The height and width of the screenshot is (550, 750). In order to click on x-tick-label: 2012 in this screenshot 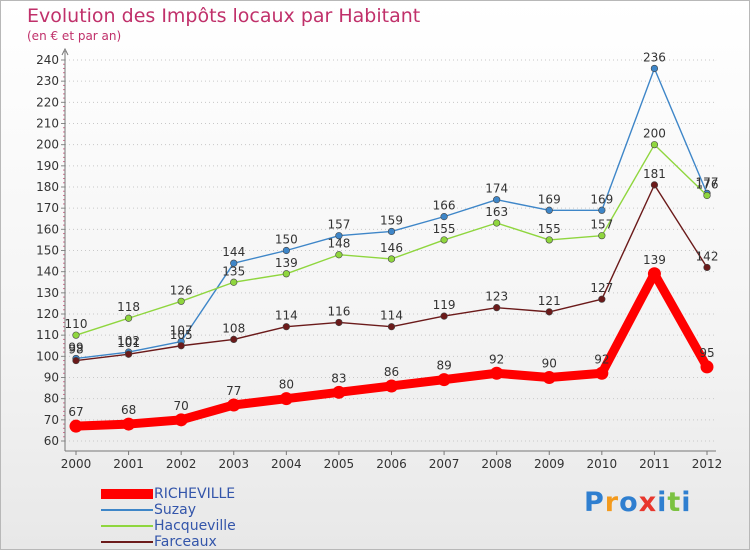, I will do `click(707, 464)`.